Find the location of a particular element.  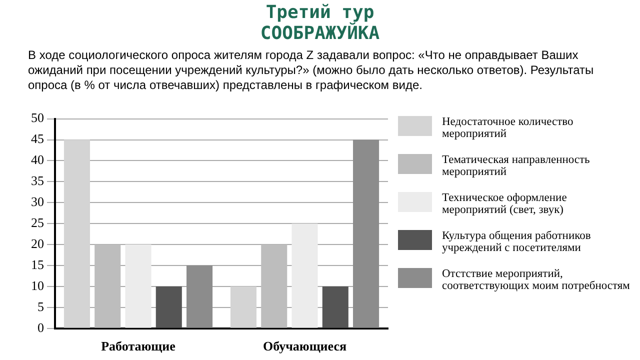

y-tick-label: 40 is located at coordinates (37, 160).